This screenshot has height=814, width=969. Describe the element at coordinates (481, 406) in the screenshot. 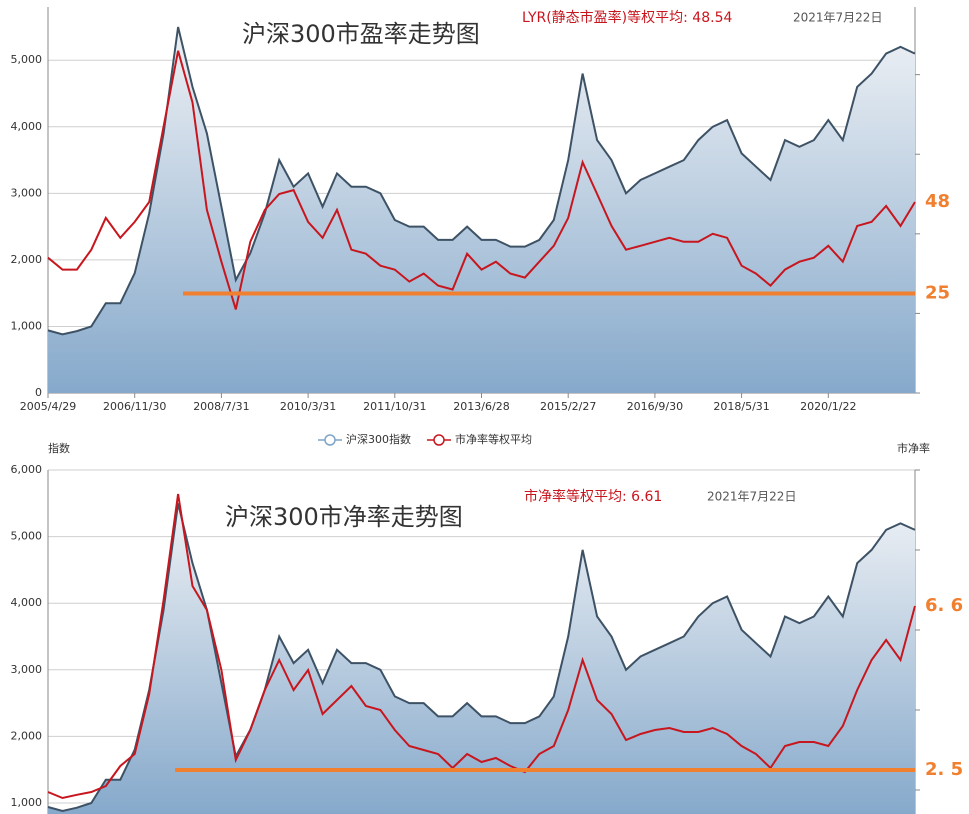

I see `x-tick-label: 2013/6/28` at that location.